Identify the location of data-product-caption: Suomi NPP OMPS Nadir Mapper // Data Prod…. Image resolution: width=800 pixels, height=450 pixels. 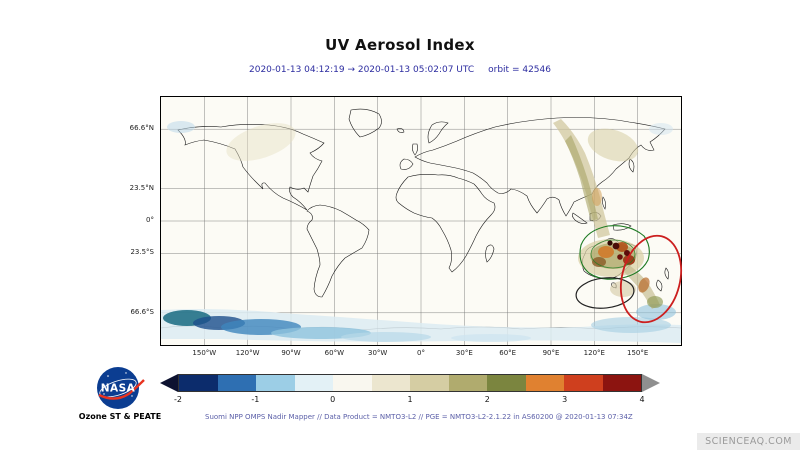
(419, 417).